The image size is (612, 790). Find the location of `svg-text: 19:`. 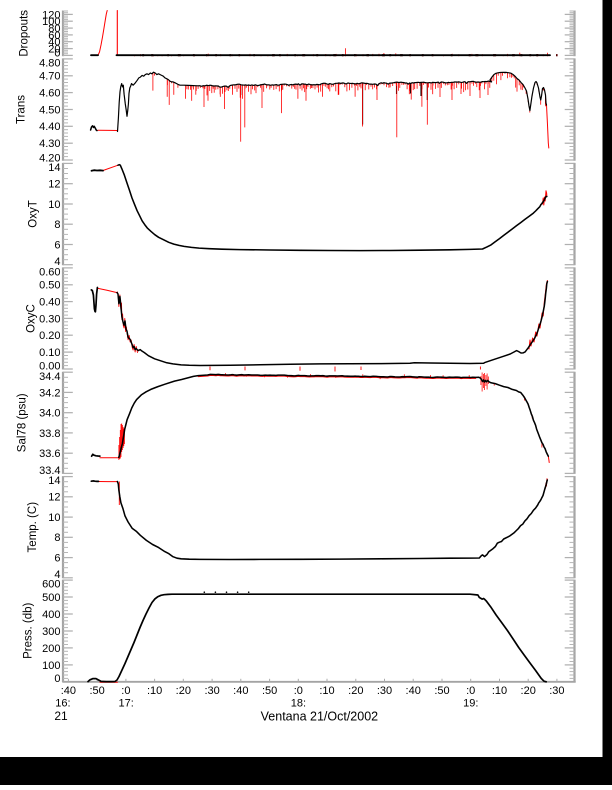

svg-text: 19: is located at coordinates (470, 704).